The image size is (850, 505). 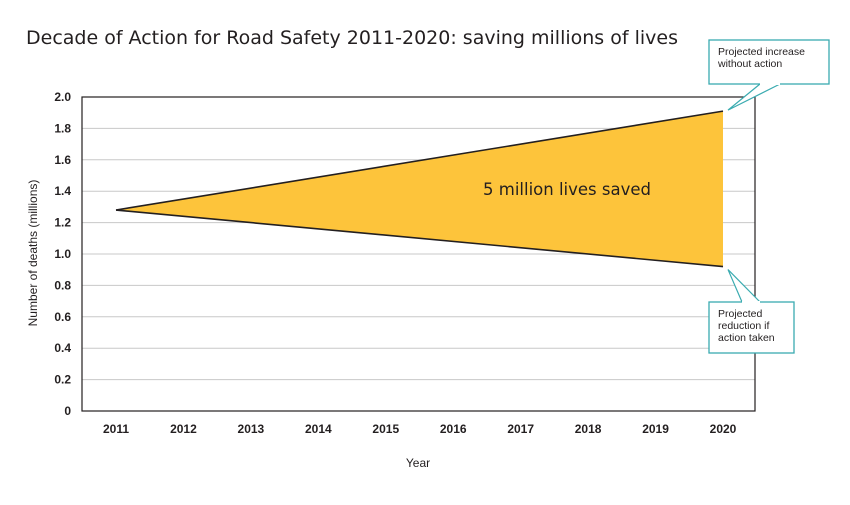 I want to click on y-tick-label: 0.6, so click(x=62, y=317).